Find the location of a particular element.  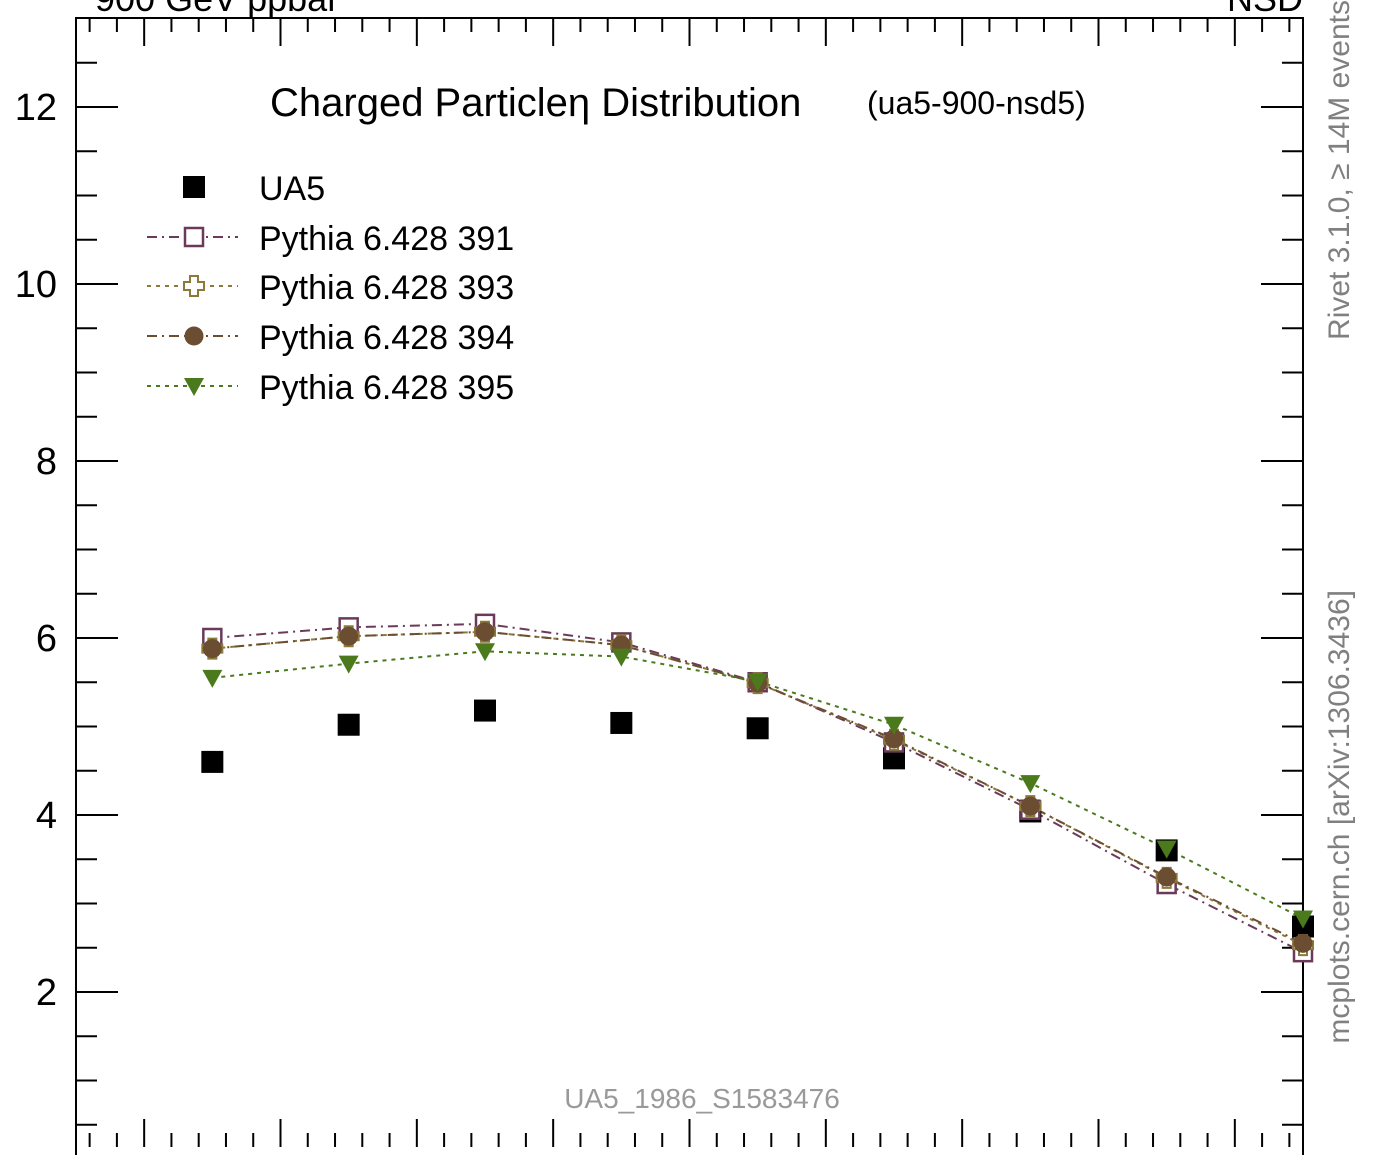

rivet-version-label: Rivet 3.1.0, ≥ 14M events is located at coordinates (1339, 170).